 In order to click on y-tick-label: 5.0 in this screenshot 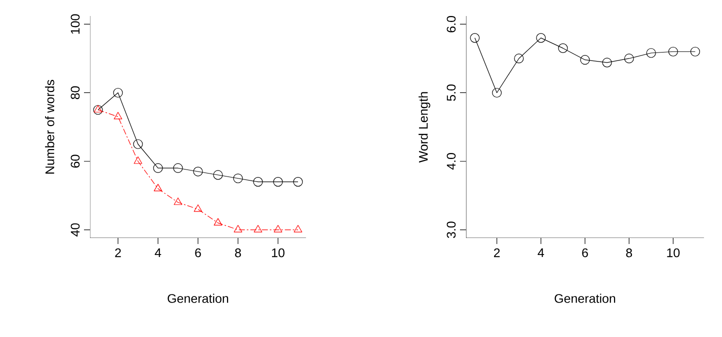, I will do `click(451, 92)`.